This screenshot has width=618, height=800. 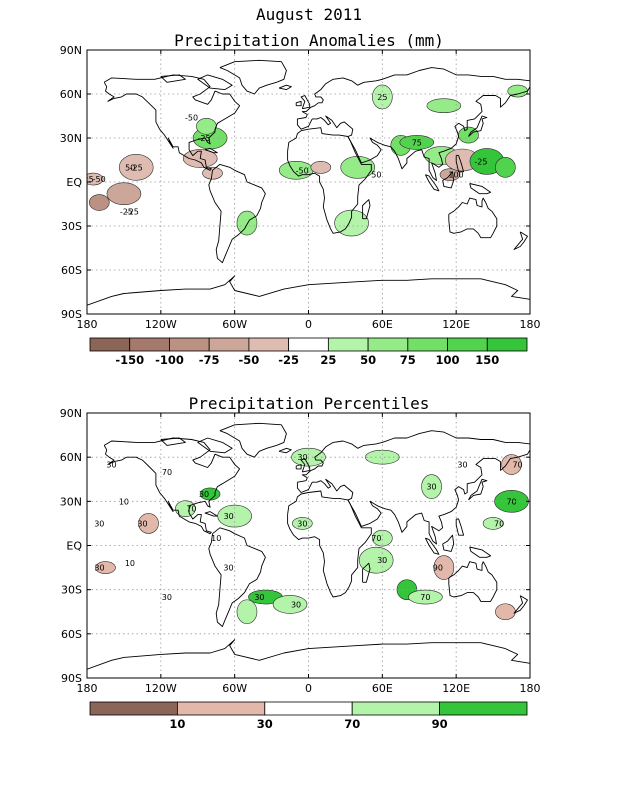 I want to click on y-tick-label: 90N, so click(x=71, y=50).